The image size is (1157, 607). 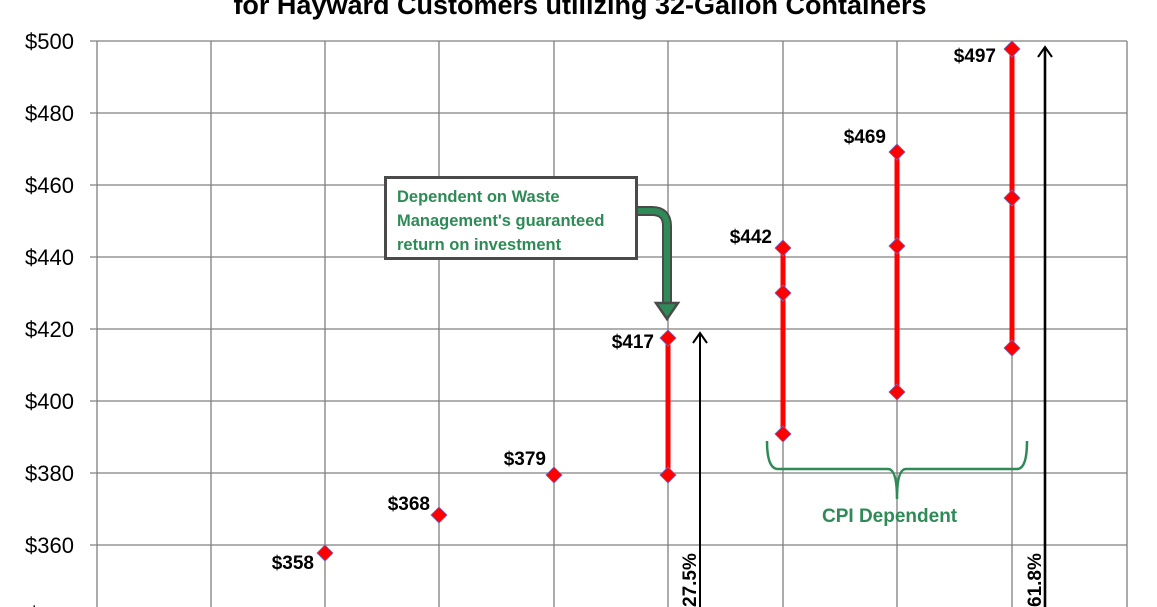 I want to click on y-tick-400: $400, so click(x=49, y=401).